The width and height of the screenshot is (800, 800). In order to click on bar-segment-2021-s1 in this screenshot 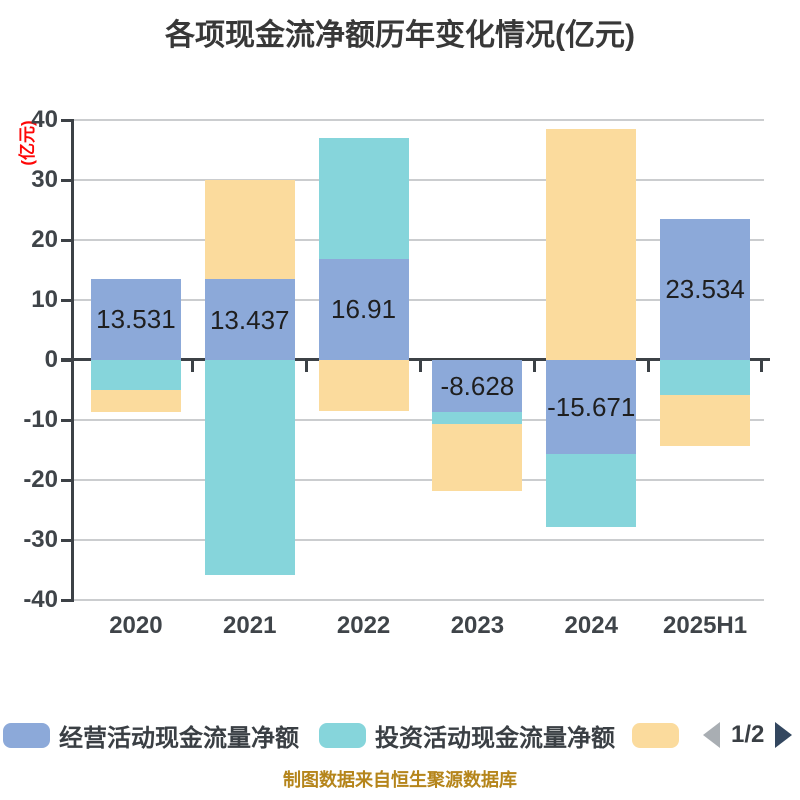, I will do `click(249, 468)`.